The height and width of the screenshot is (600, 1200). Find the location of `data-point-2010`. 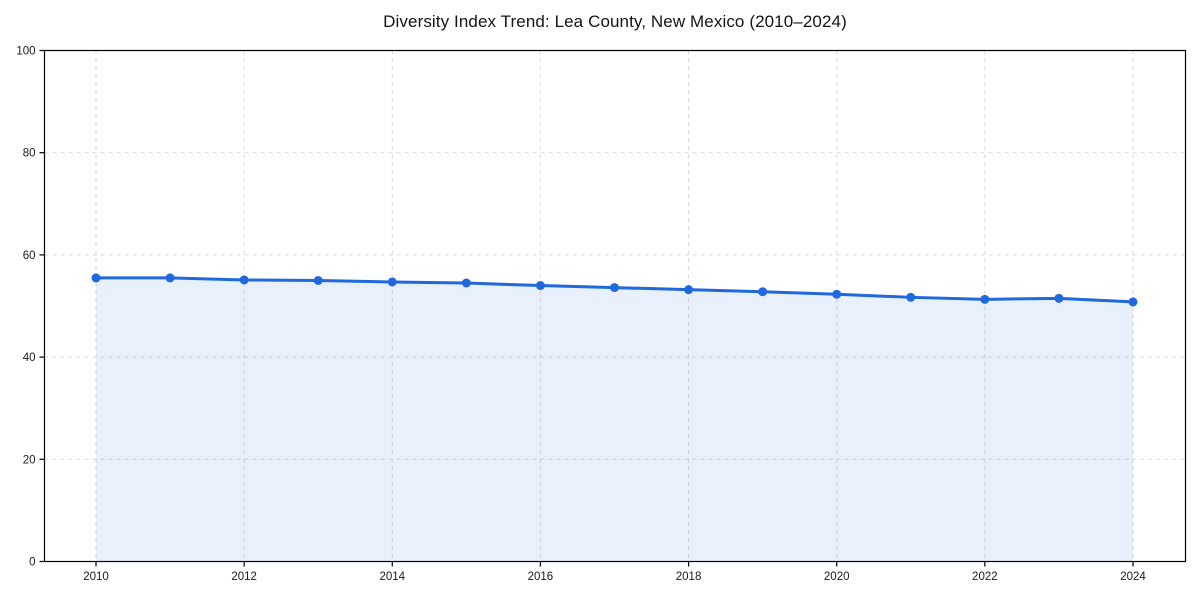

data-point-2010 is located at coordinates (96, 278).